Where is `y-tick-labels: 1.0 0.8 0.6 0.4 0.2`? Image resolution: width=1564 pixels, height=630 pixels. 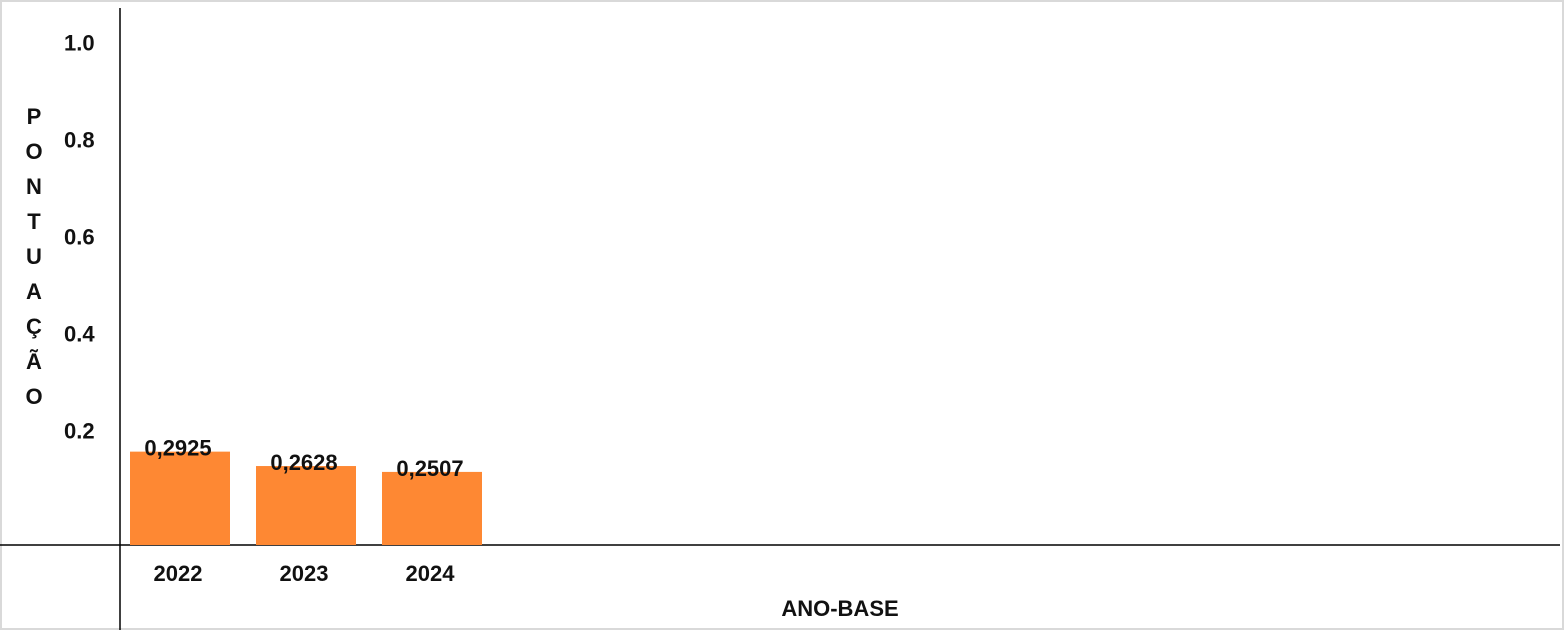
y-tick-labels: 1.0 0.8 0.6 0.4 0.2 is located at coordinates (79, 237).